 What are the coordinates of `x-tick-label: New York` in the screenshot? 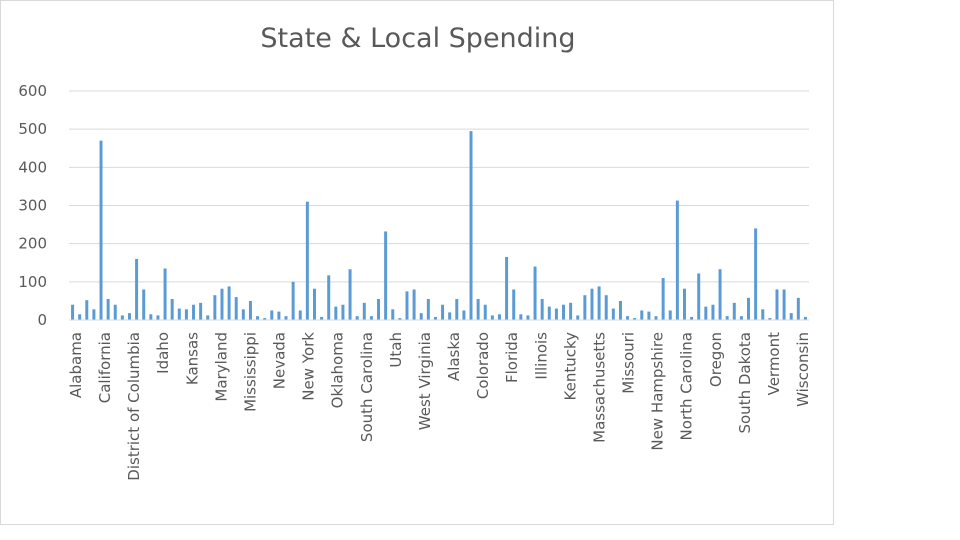 It's located at (309, 366).